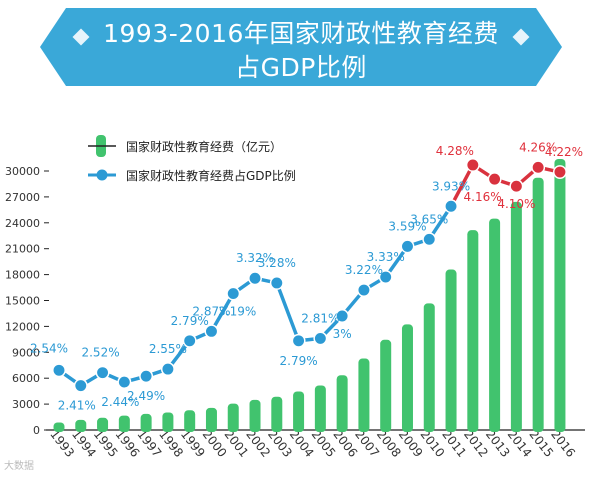 This screenshot has height=480, width=601. Describe the element at coordinates (146, 396) in the screenshot. I see `percent-label: 2.49%` at that location.